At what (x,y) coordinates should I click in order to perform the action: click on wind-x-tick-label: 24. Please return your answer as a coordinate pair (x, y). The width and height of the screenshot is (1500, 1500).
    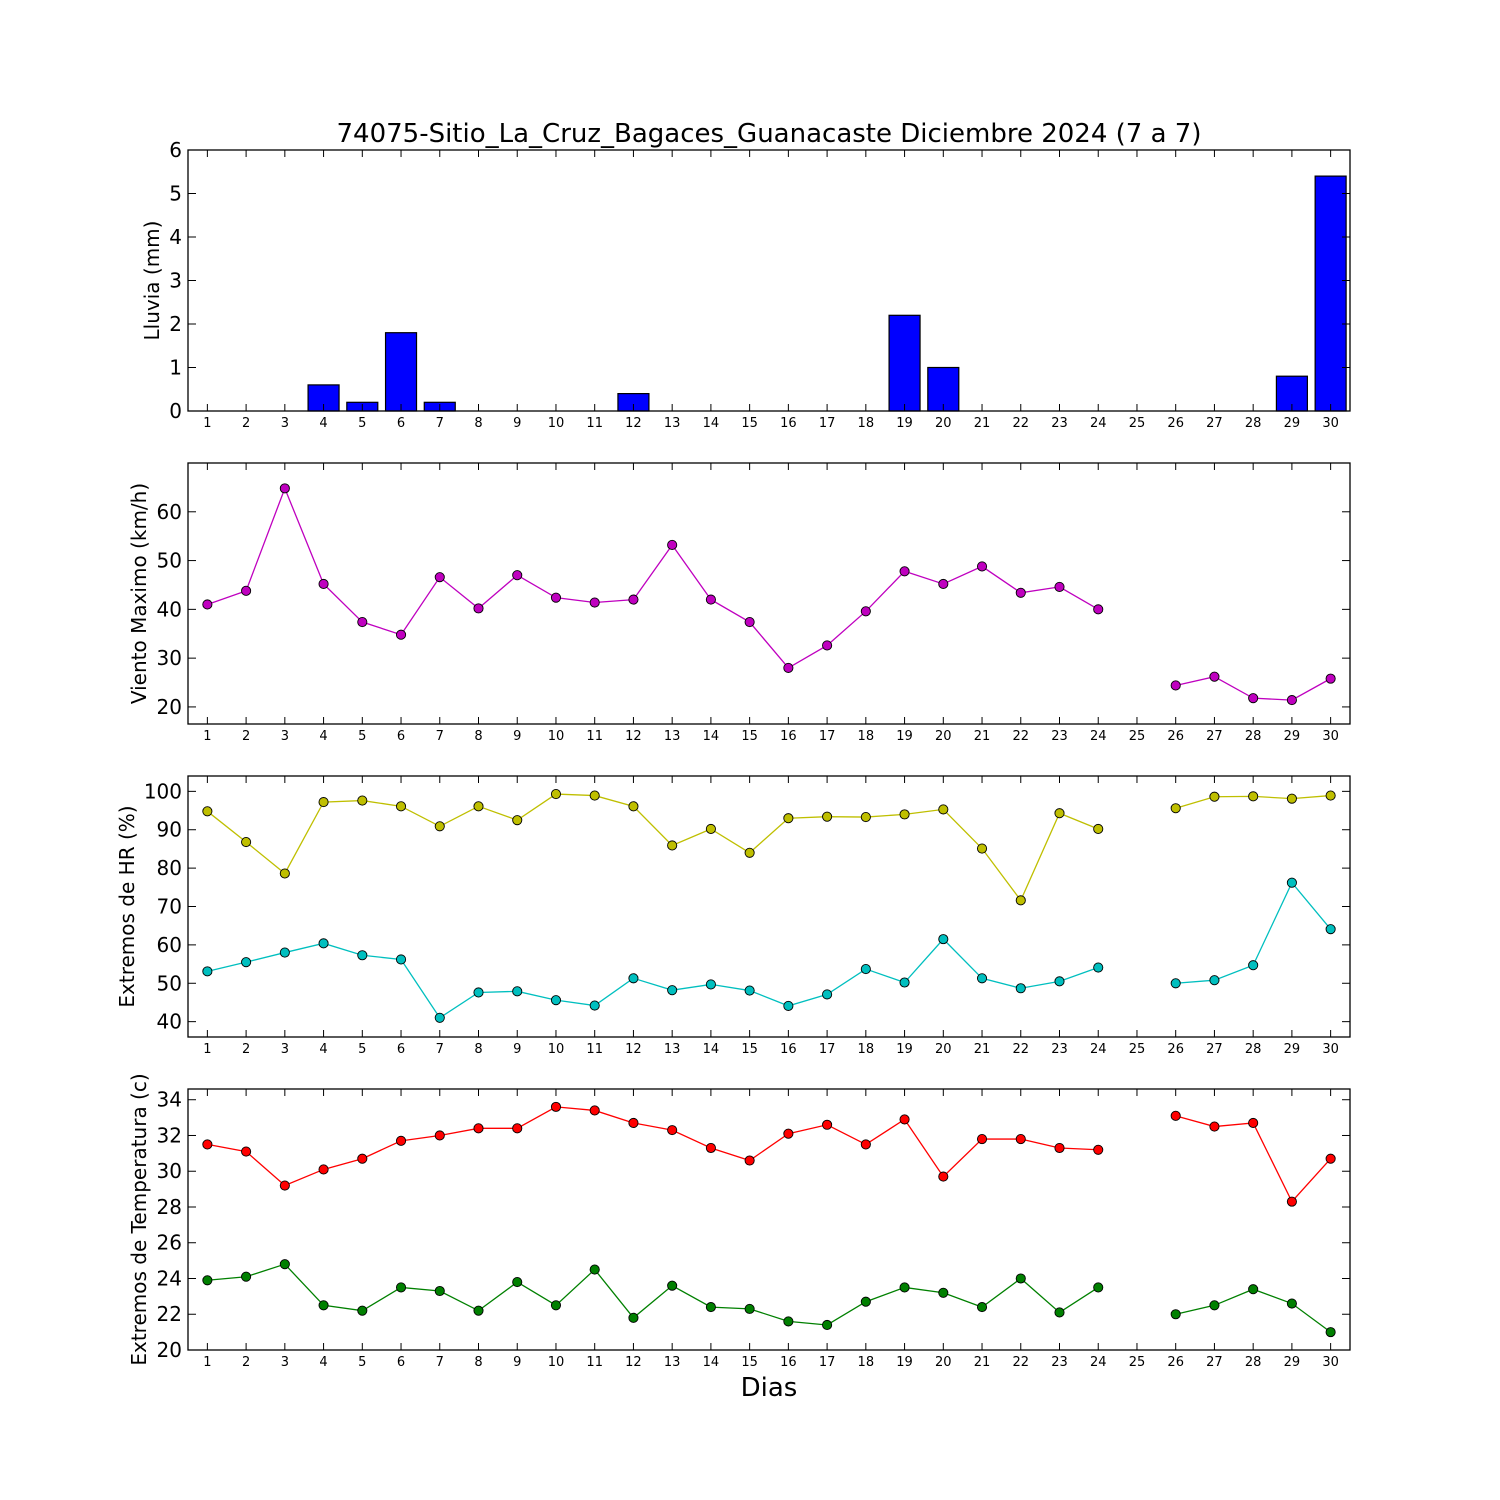
    Looking at the image, I should click on (1098, 736).